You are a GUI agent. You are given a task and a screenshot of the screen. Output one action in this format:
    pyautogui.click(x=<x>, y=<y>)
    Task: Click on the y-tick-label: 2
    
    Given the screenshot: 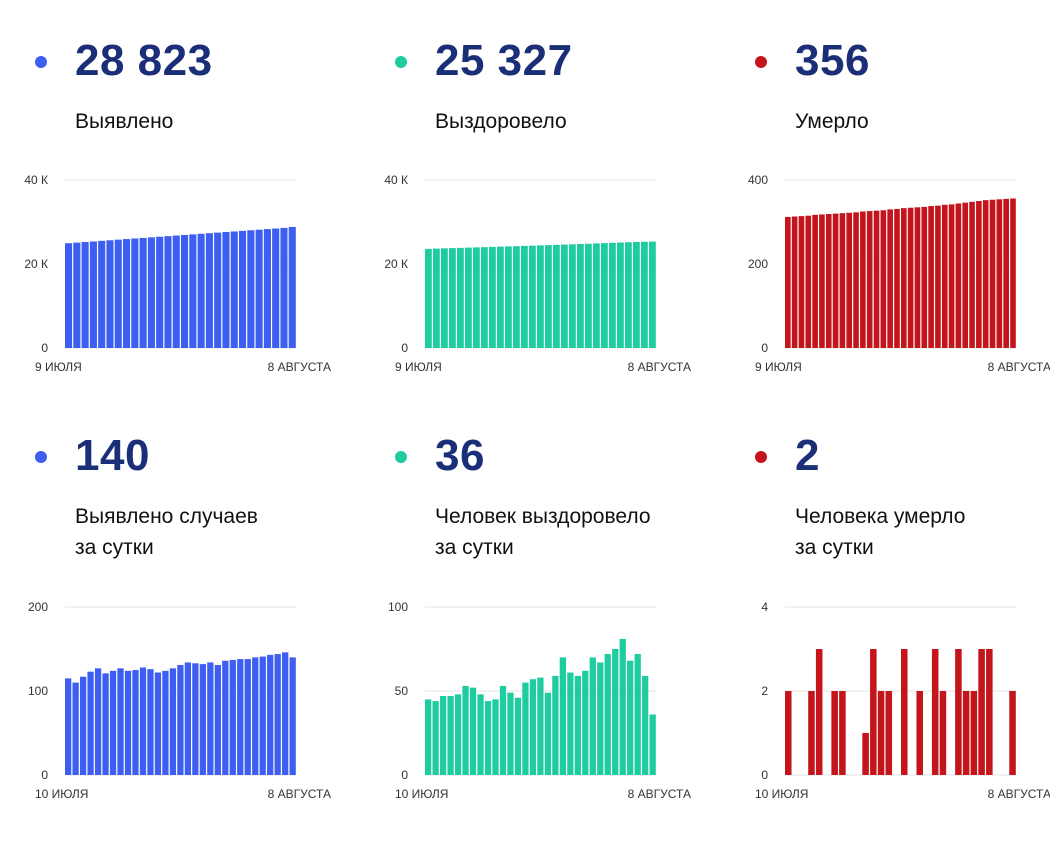 What is the action you would take?
    pyautogui.click(x=764, y=691)
    